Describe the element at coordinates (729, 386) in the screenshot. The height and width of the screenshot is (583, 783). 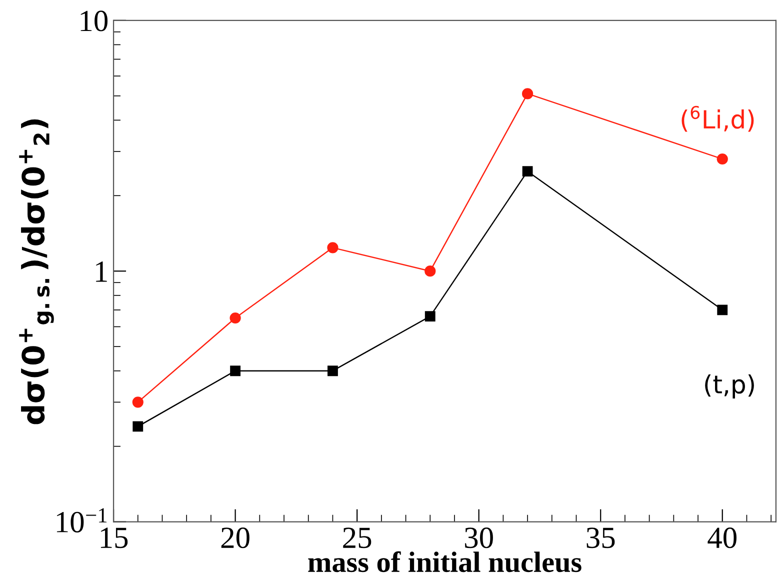
I see `text: (t,p)` at that location.